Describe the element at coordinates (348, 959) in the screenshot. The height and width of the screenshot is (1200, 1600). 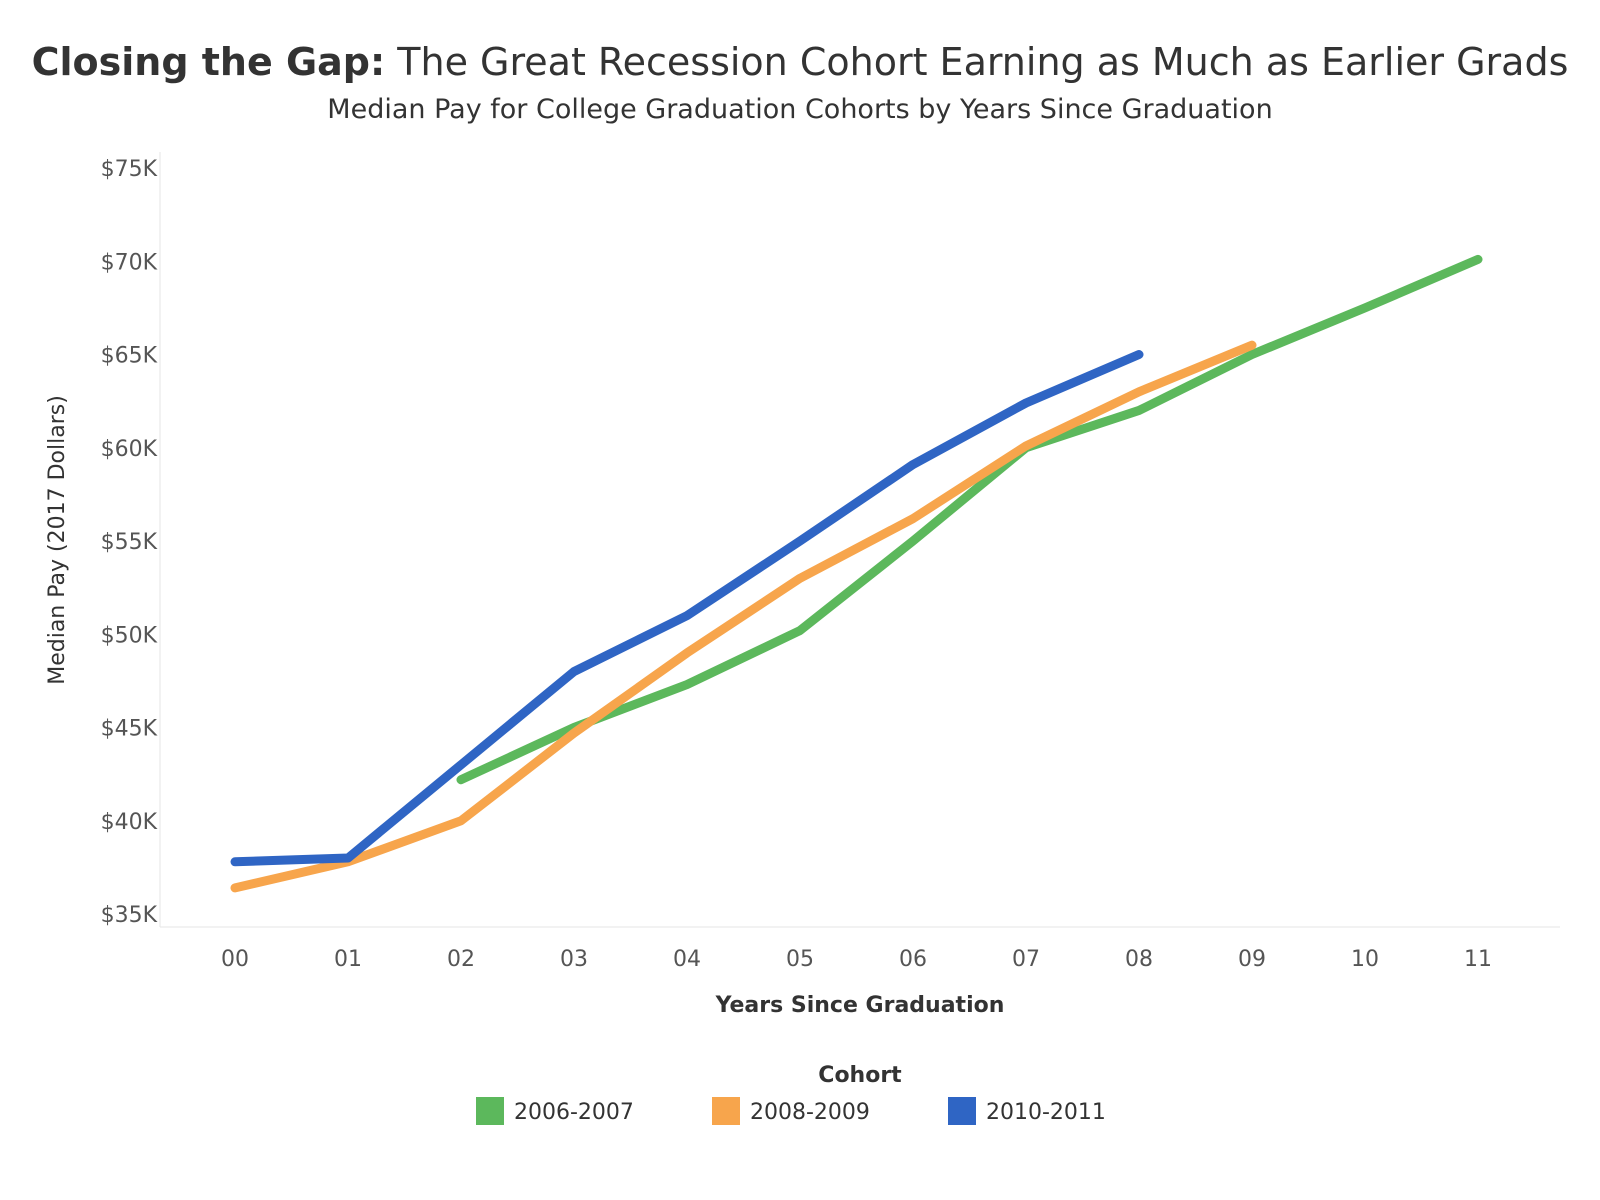
I see `x-tick-label: 01` at that location.